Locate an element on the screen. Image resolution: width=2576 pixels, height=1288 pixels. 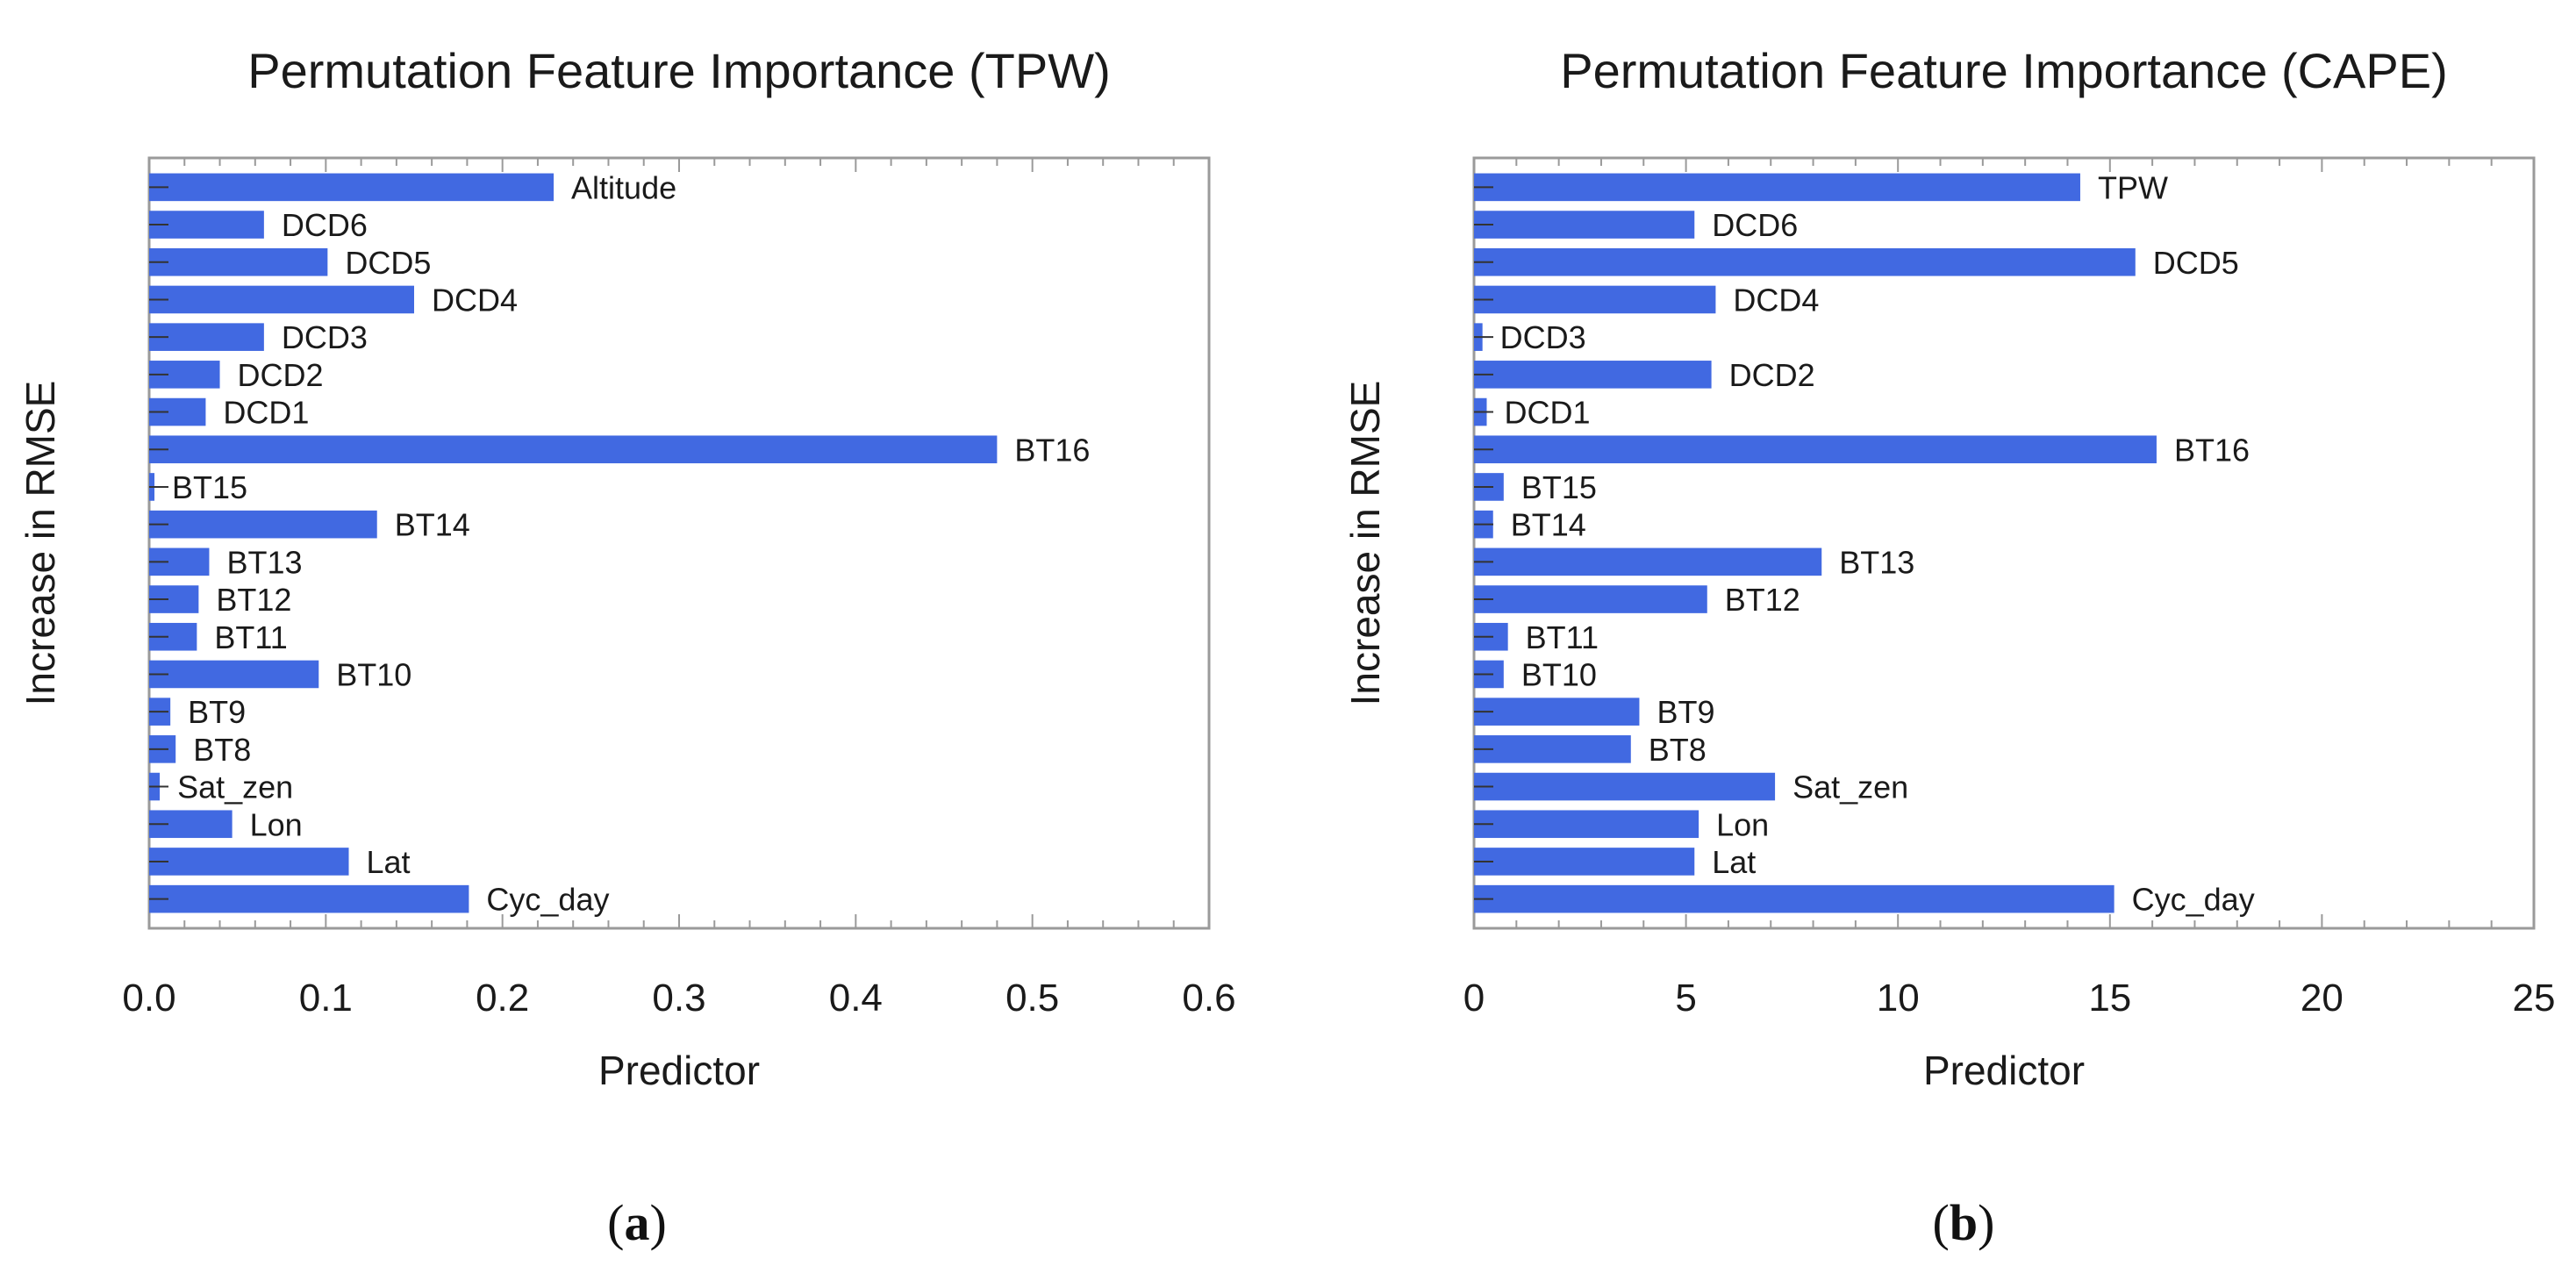
x-tick-label: 20 is located at coordinates (2322, 998).